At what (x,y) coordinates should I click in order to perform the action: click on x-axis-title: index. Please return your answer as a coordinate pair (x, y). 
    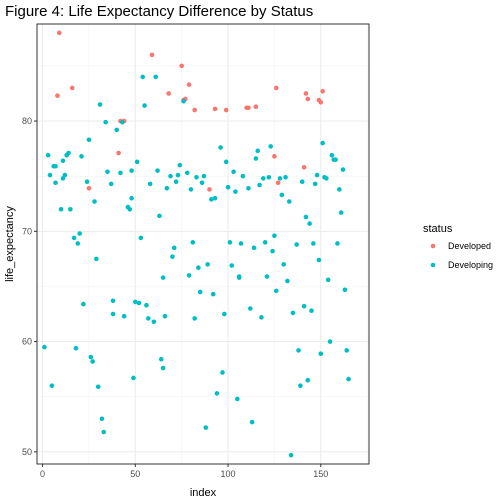
    Looking at the image, I should click on (203, 493).